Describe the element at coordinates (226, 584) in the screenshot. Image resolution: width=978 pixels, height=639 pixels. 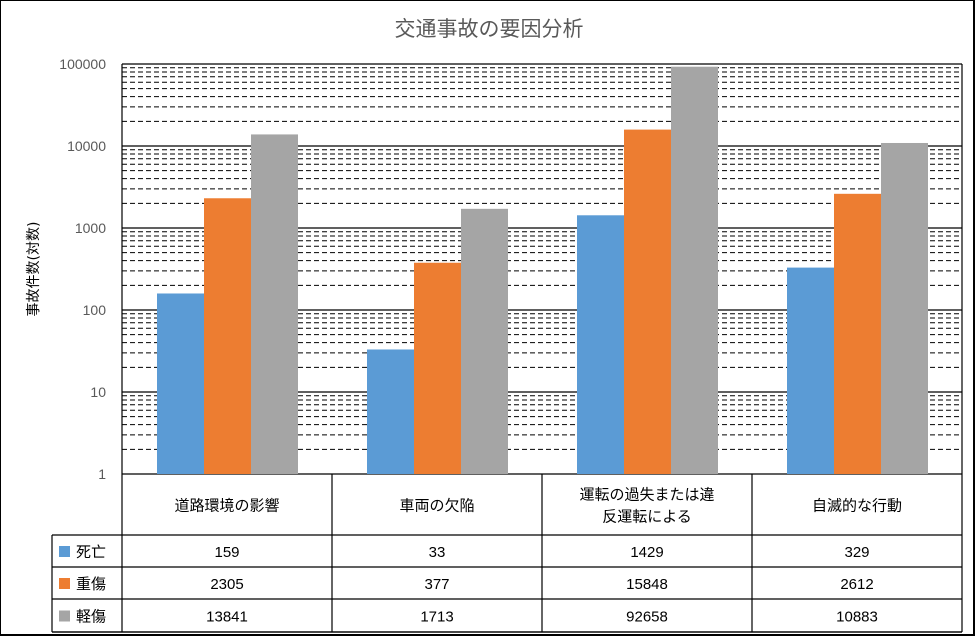
I see `table-value: 2305` at that location.